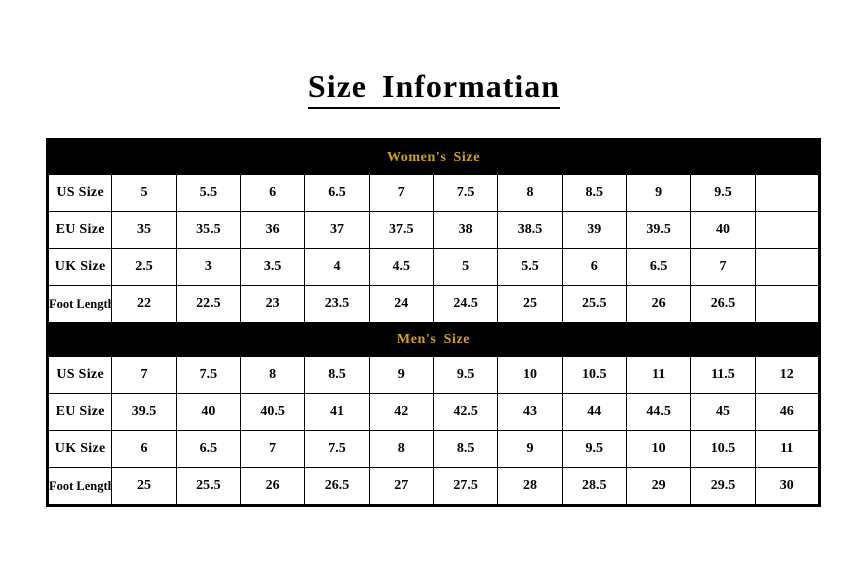 The width and height of the screenshot is (868, 585). What do you see at coordinates (272, 267) in the screenshot?
I see `table-cell: 3.5` at bounding box center [272, 267].